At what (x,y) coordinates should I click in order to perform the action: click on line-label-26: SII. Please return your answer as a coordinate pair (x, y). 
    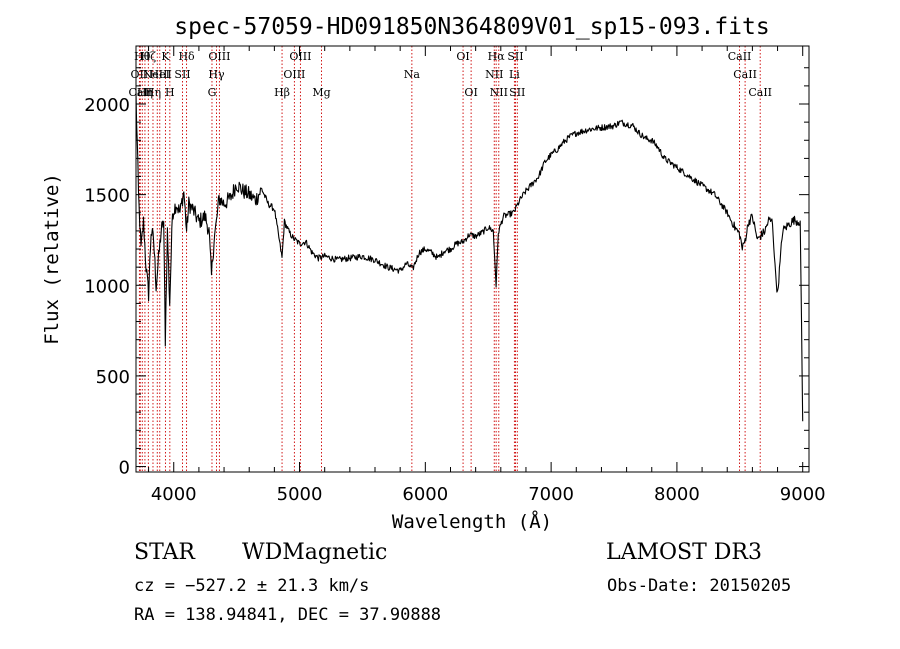
    Looking at the image, I should click on (515, 56).